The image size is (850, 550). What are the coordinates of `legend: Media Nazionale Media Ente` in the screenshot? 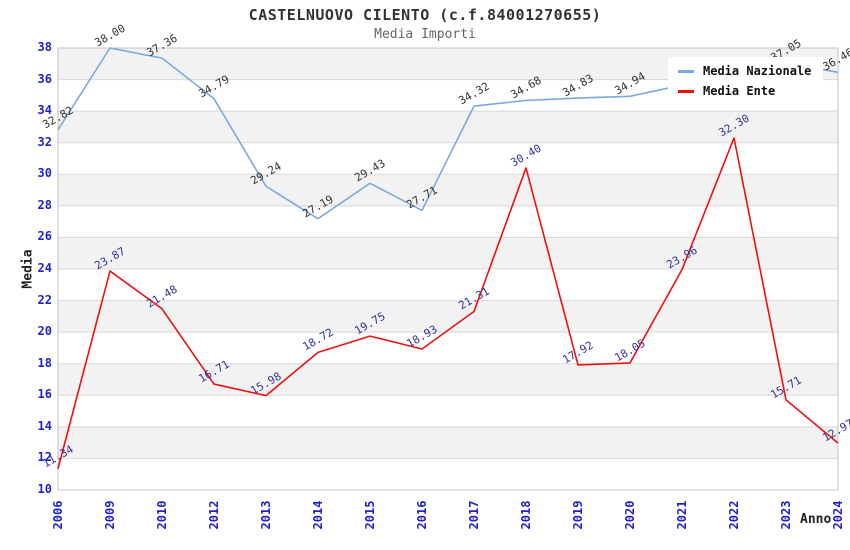 It's located at (746, 81).